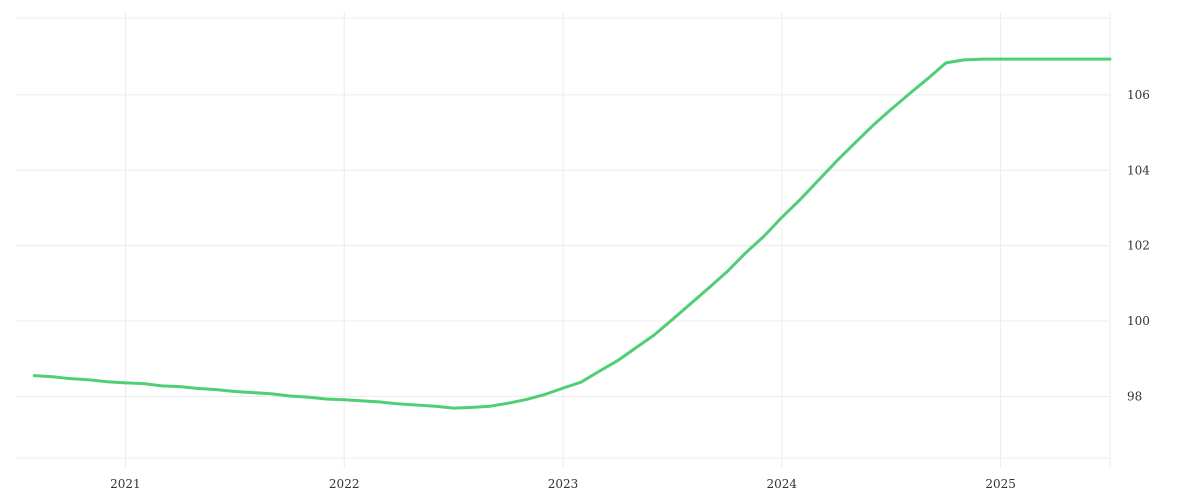 This screenshot has height=504, width=1200. I want to click on x-tick-label: 2022, so click(344, 484).